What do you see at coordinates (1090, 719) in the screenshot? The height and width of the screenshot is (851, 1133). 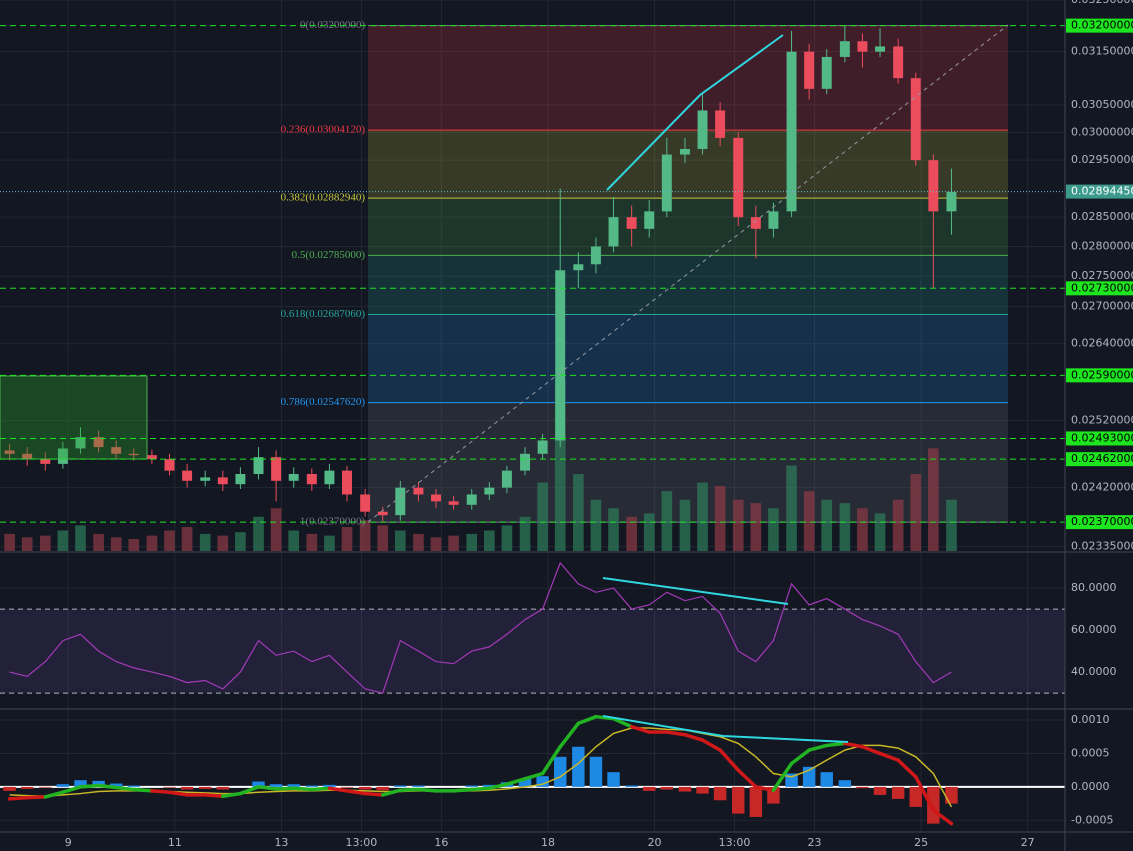 I see `y-tick-label: 0.0010` at bounding box center [1090, 719].